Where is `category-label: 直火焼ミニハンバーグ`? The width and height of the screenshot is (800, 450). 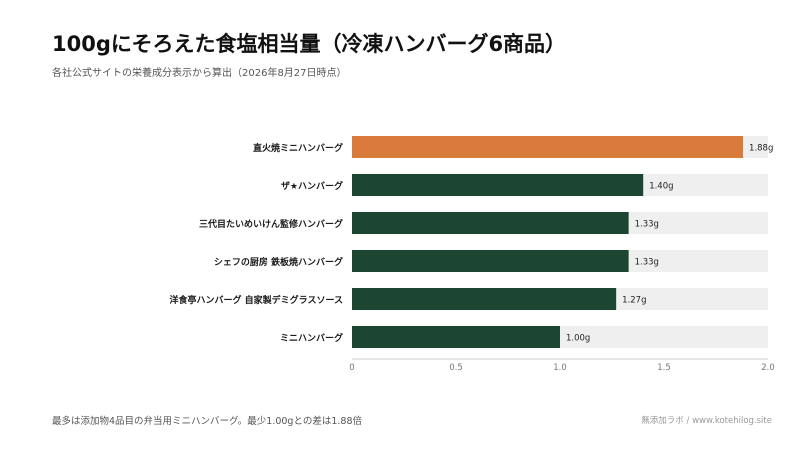
category-label: 直火焼ミニハンバーグ is located at coordinates (298, 148).